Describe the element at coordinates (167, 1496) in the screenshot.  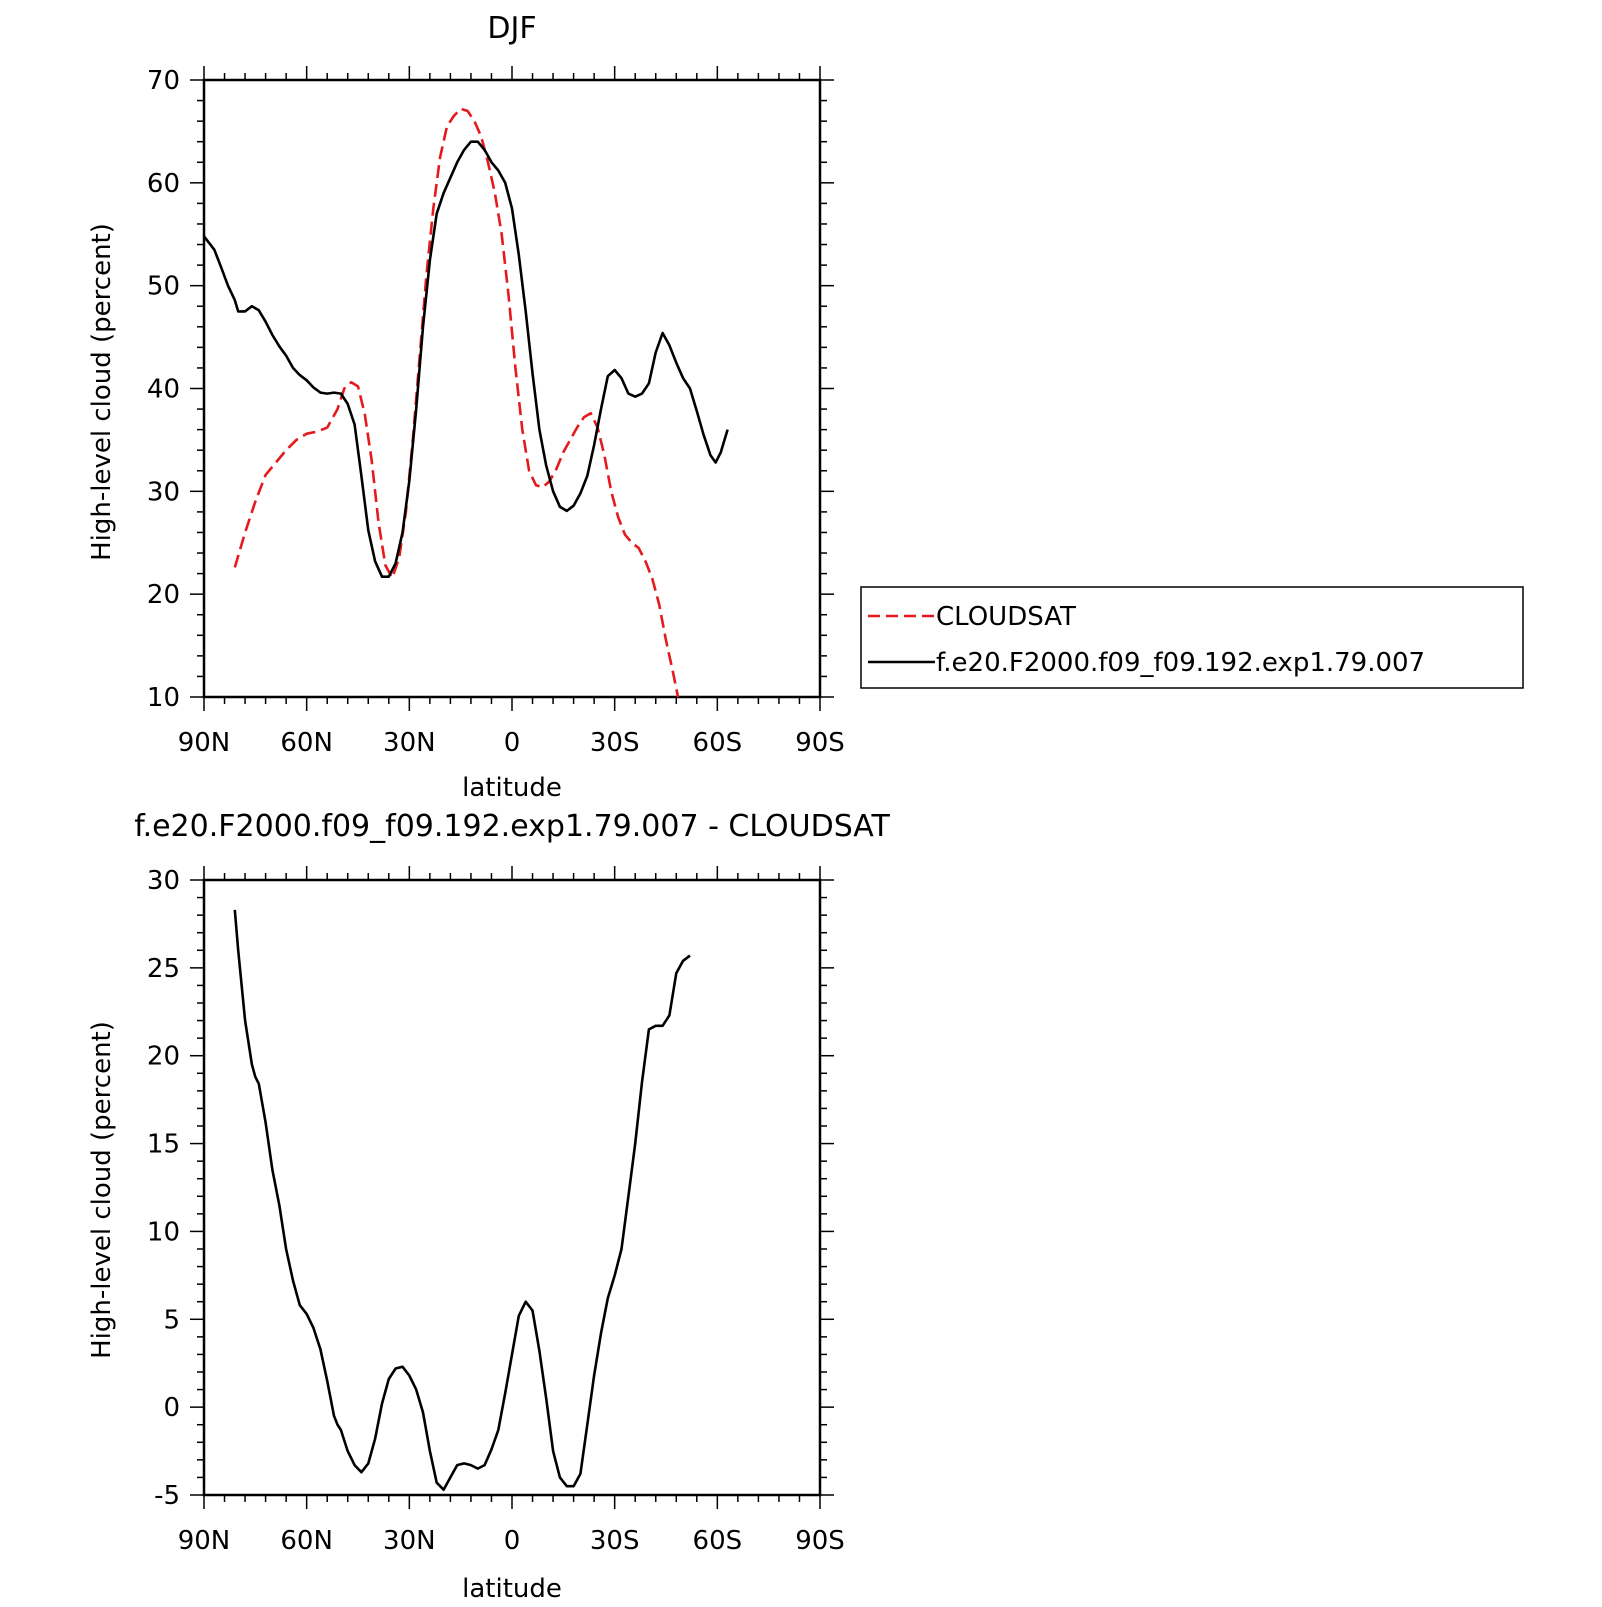
I see `bottom-y-tick-label: -5` at that location.